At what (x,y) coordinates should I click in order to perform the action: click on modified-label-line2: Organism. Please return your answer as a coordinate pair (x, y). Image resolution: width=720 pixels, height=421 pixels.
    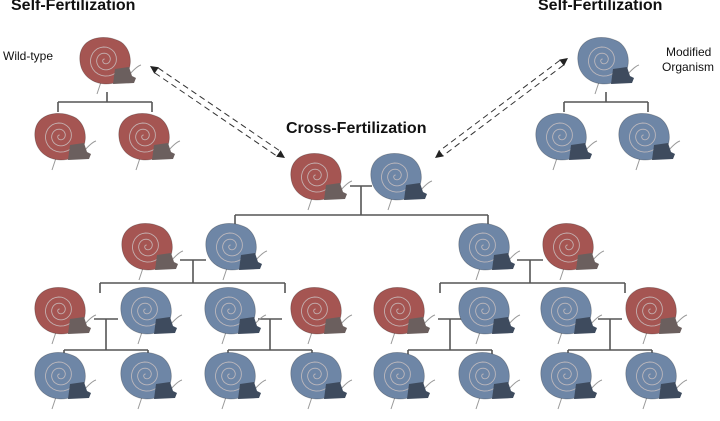
    Looking at the image, I should click on (688, 67).